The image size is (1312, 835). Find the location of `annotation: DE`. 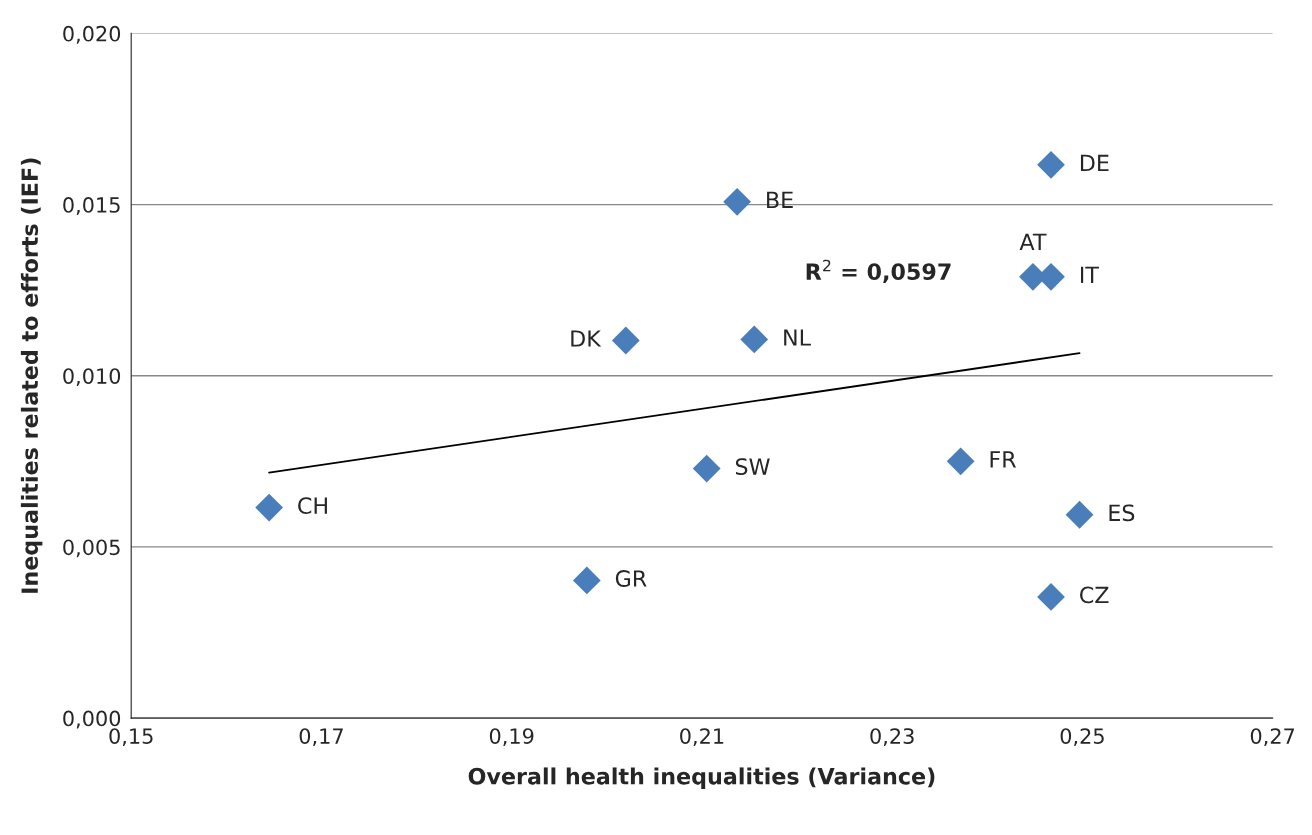

annotation: DE is located at coordinates (1094, 162).